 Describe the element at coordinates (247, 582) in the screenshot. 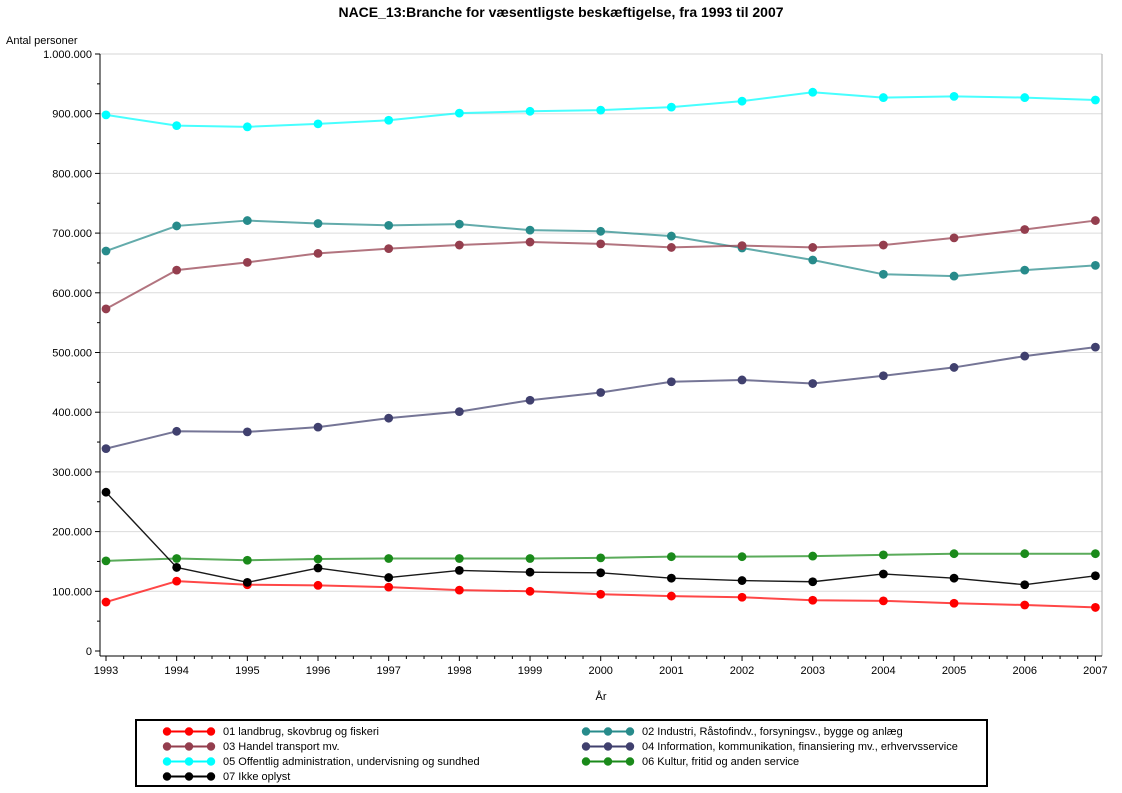

I see `data-point-07-1995` at that location.